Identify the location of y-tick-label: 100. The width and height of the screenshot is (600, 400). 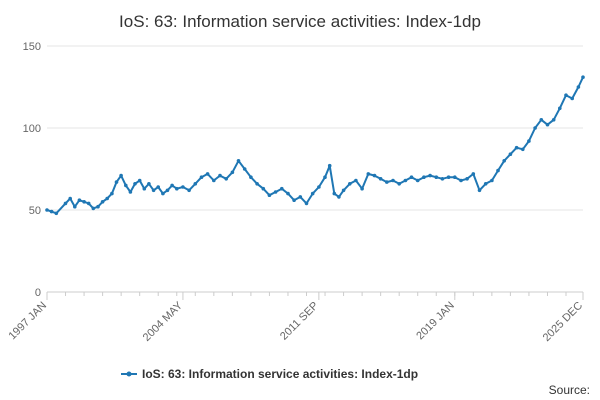
(32, 129).